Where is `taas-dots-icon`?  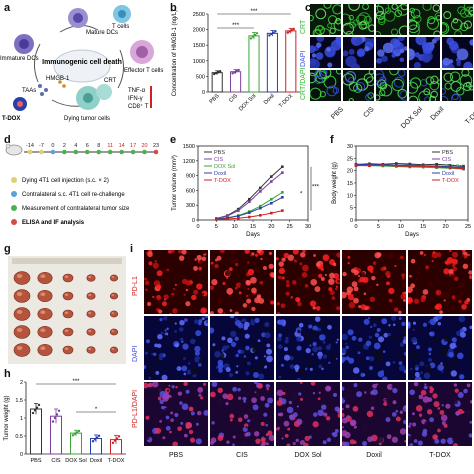 taas-dots-icon is located at coordinates (43, 90).